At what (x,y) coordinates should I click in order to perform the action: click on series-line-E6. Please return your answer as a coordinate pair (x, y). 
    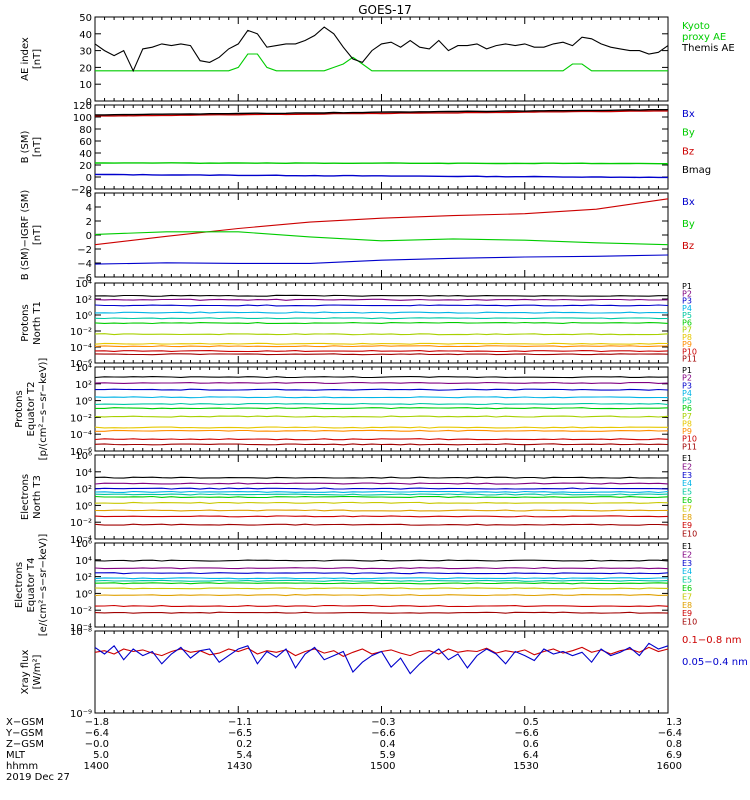
    Looking at the image, I should click on (381, 583).